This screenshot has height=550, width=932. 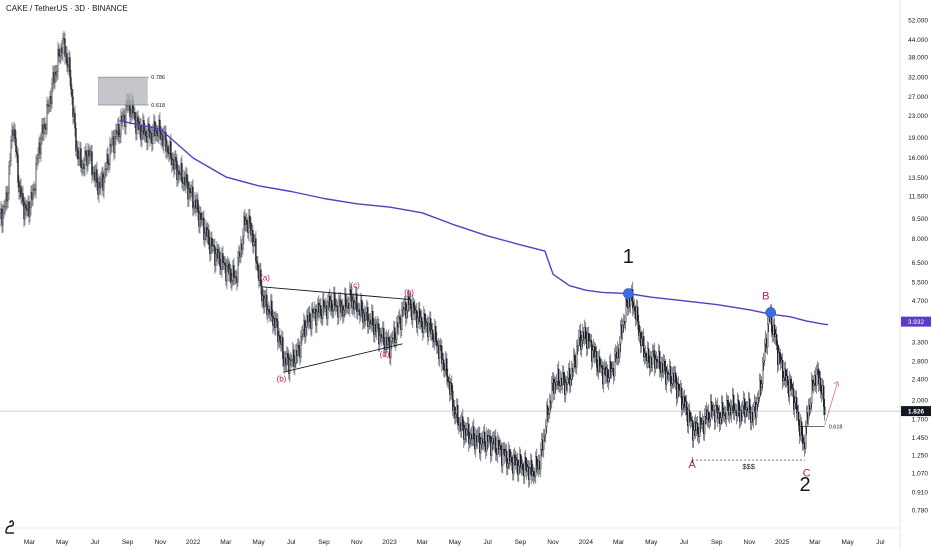 I want to click on fib-level-label: 0.618, so click(x=158, y=106).